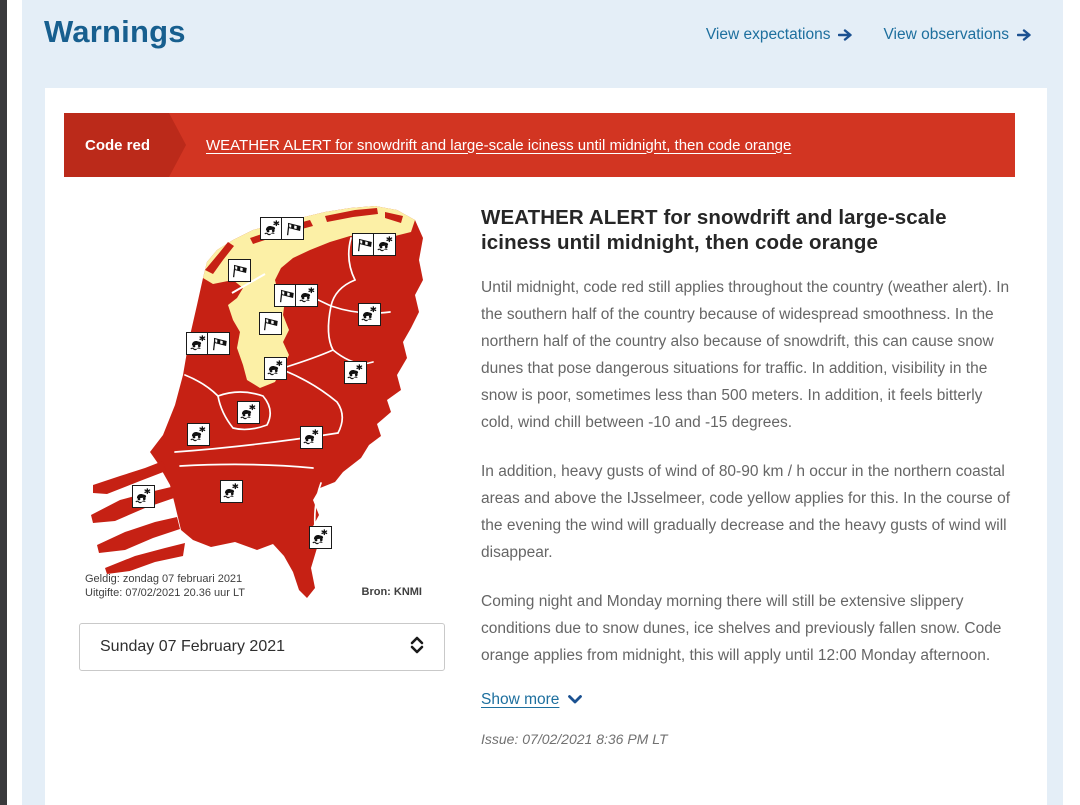 This screenshot has height=805, width=1080. Describe the element at coordinates (946, 34) in the screenshot. I see `view-observations-label: View observations` at that location.